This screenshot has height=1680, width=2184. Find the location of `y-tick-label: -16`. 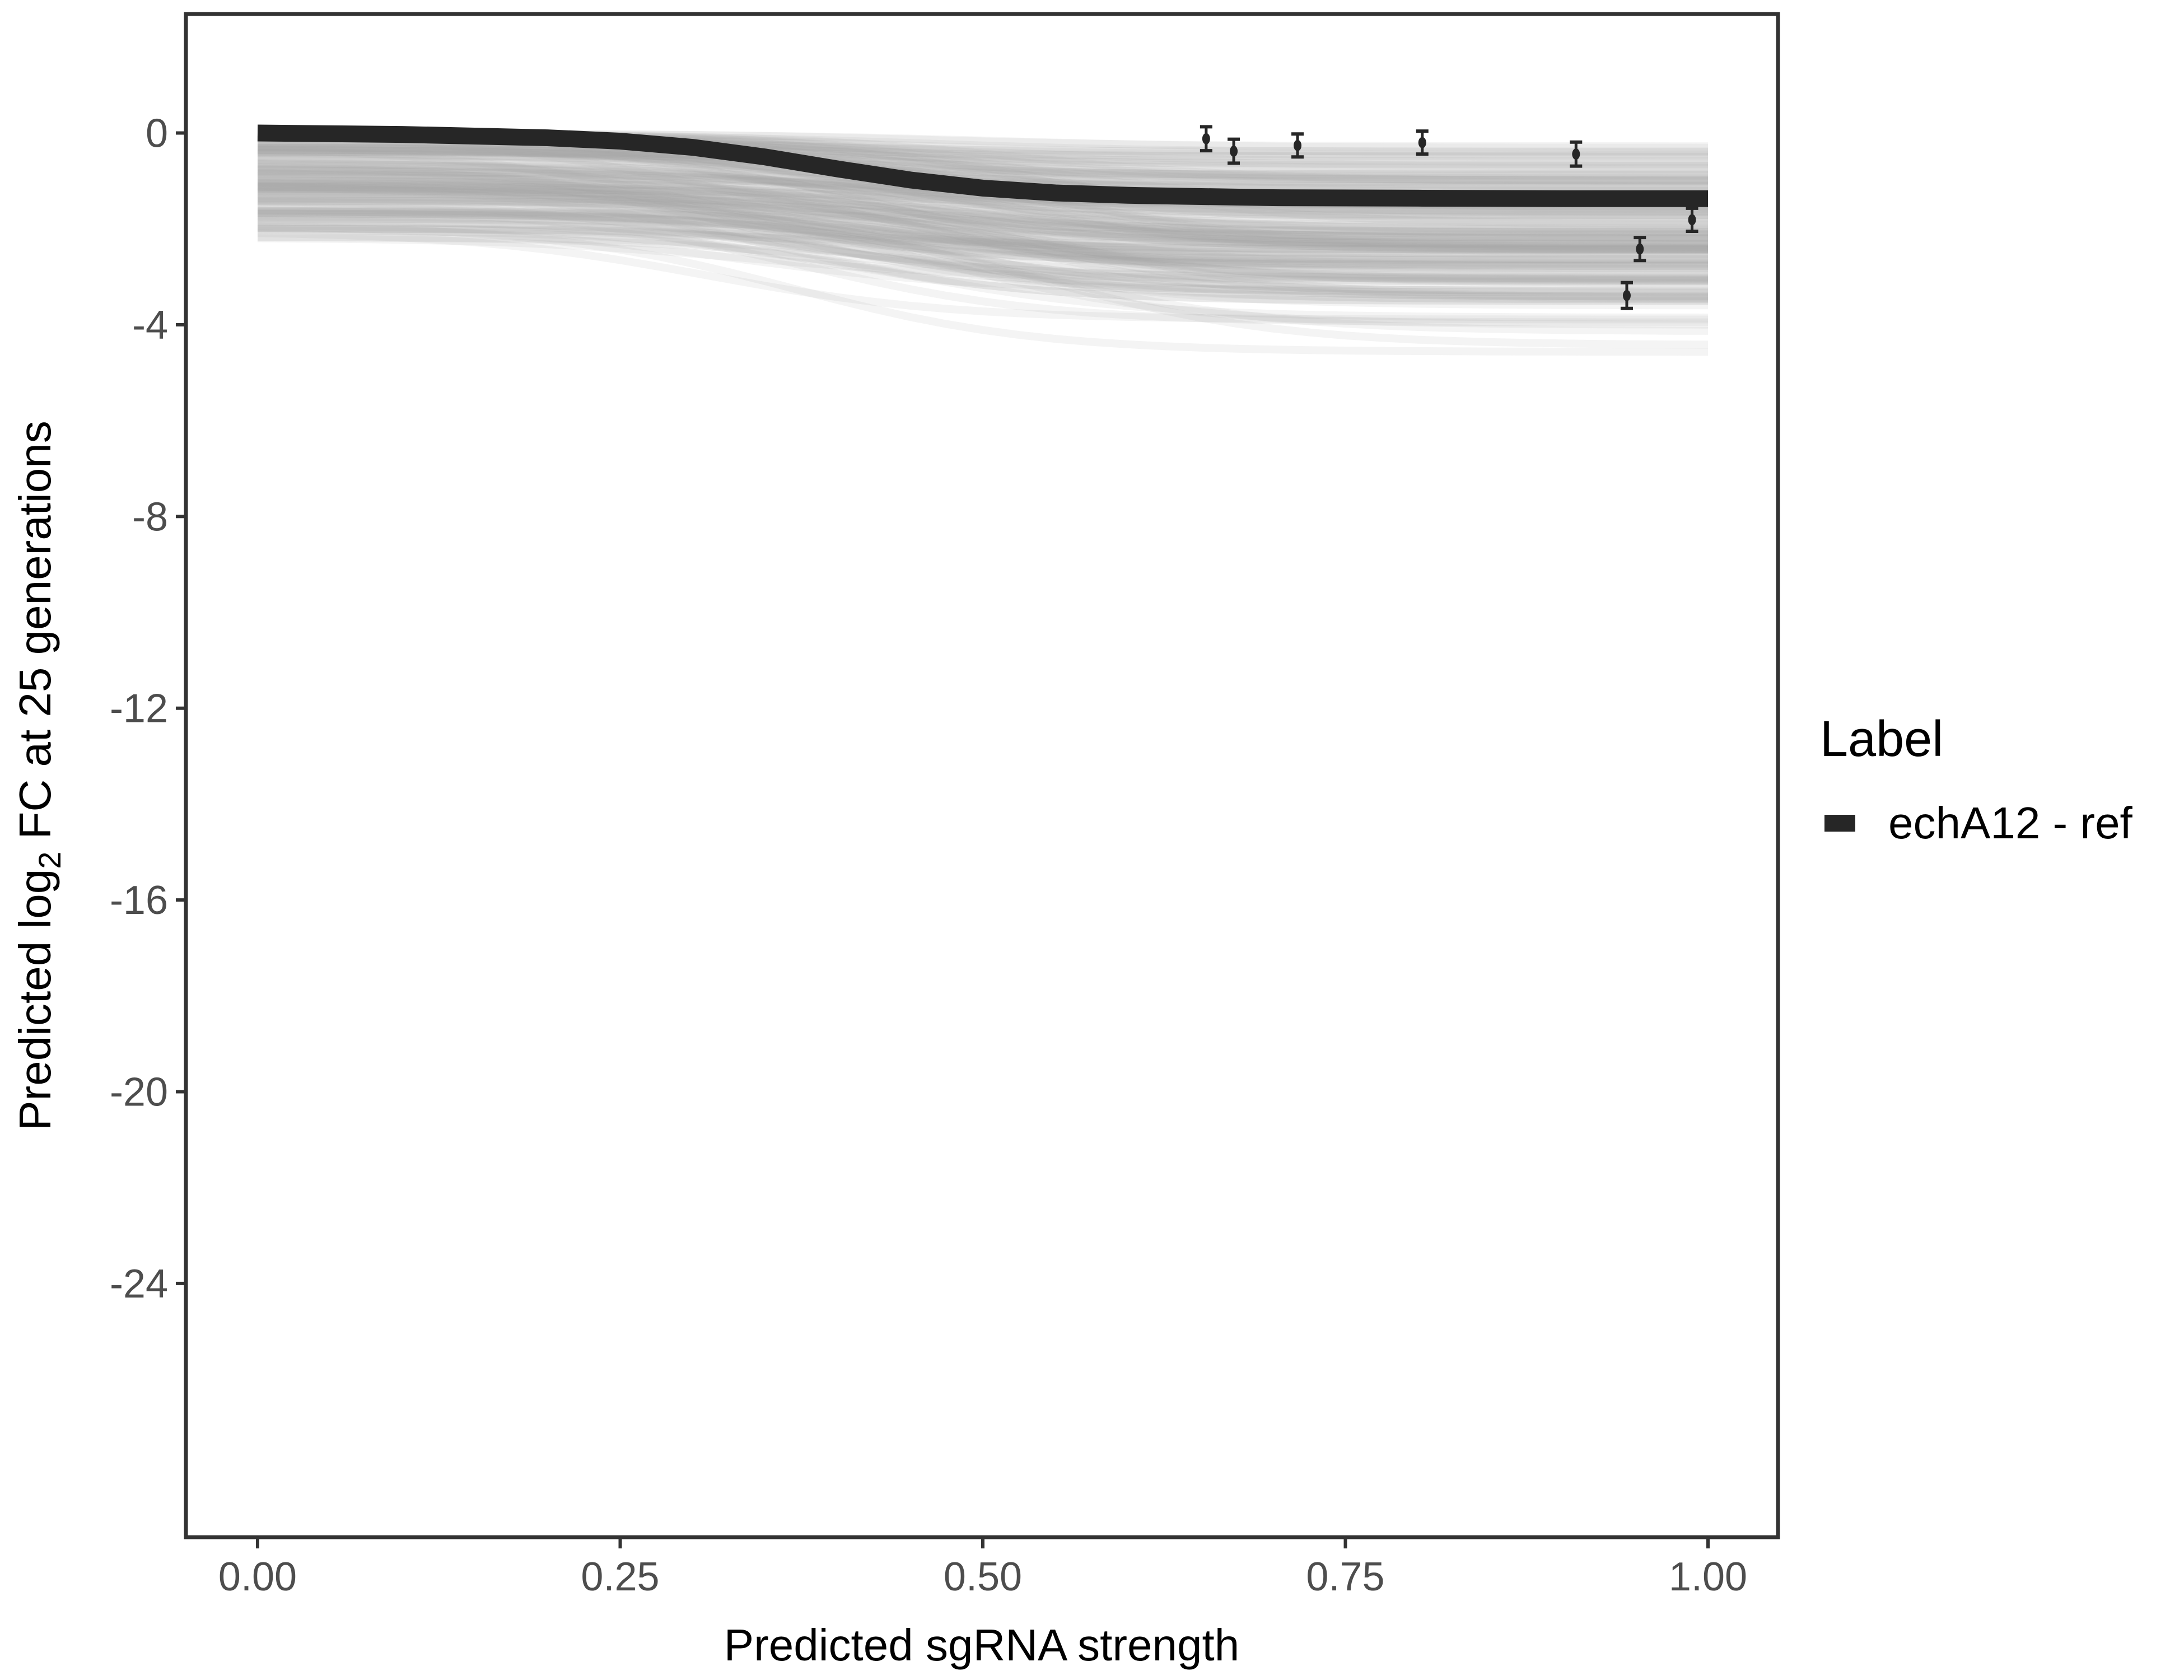

y-tick-label: -16 is located at coordinates (139, 901).